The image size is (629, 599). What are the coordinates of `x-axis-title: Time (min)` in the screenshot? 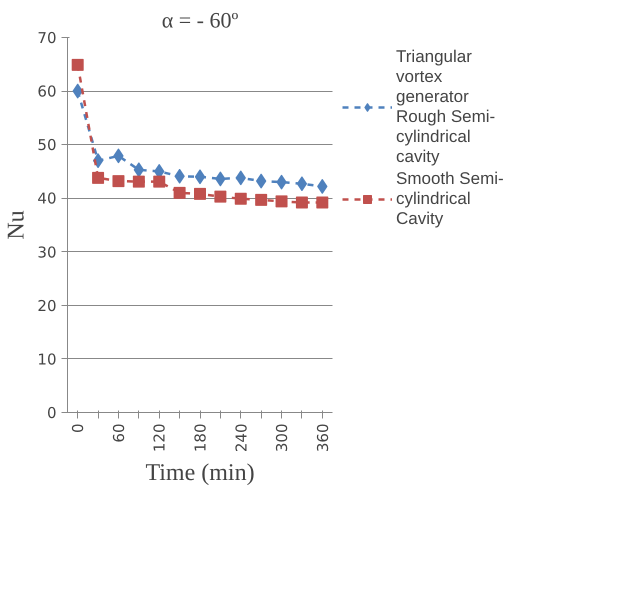 It's located at (200, 473).